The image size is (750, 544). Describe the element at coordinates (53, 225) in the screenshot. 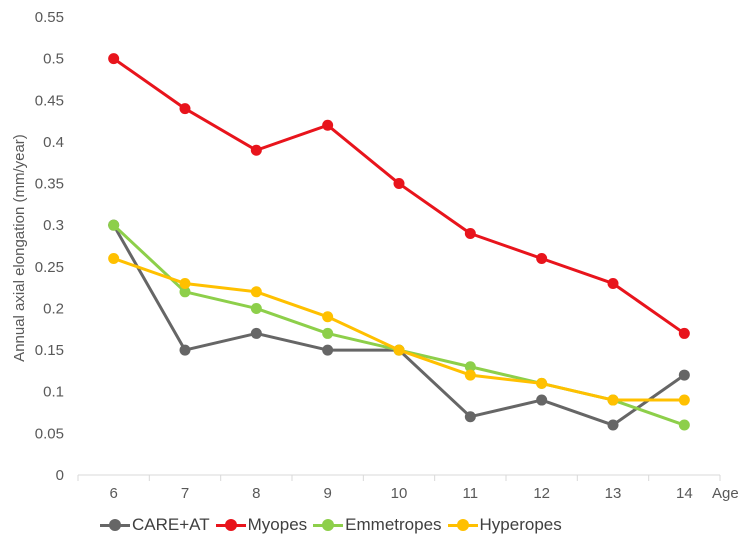

I see `y-tick-label: 0.3` at that location.